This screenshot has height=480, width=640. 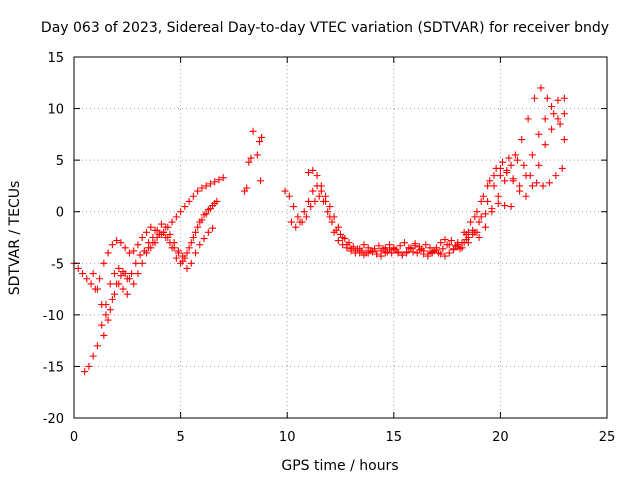 What do you see at coordinates (15, 238) in the screenshot?
I see `y-axis-label: SDTVAR / TECUs` at bounding box center [15, 238].